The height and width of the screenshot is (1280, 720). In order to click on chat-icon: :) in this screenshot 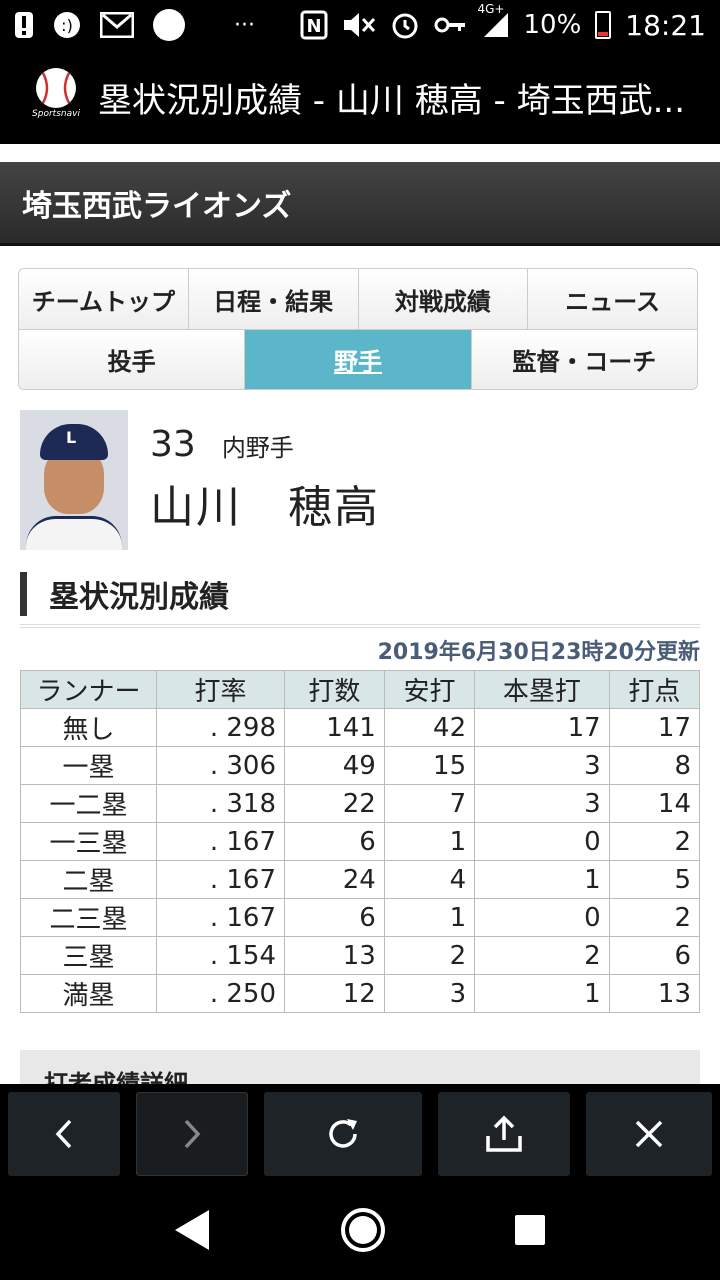, I will do `click(67, 25)`.